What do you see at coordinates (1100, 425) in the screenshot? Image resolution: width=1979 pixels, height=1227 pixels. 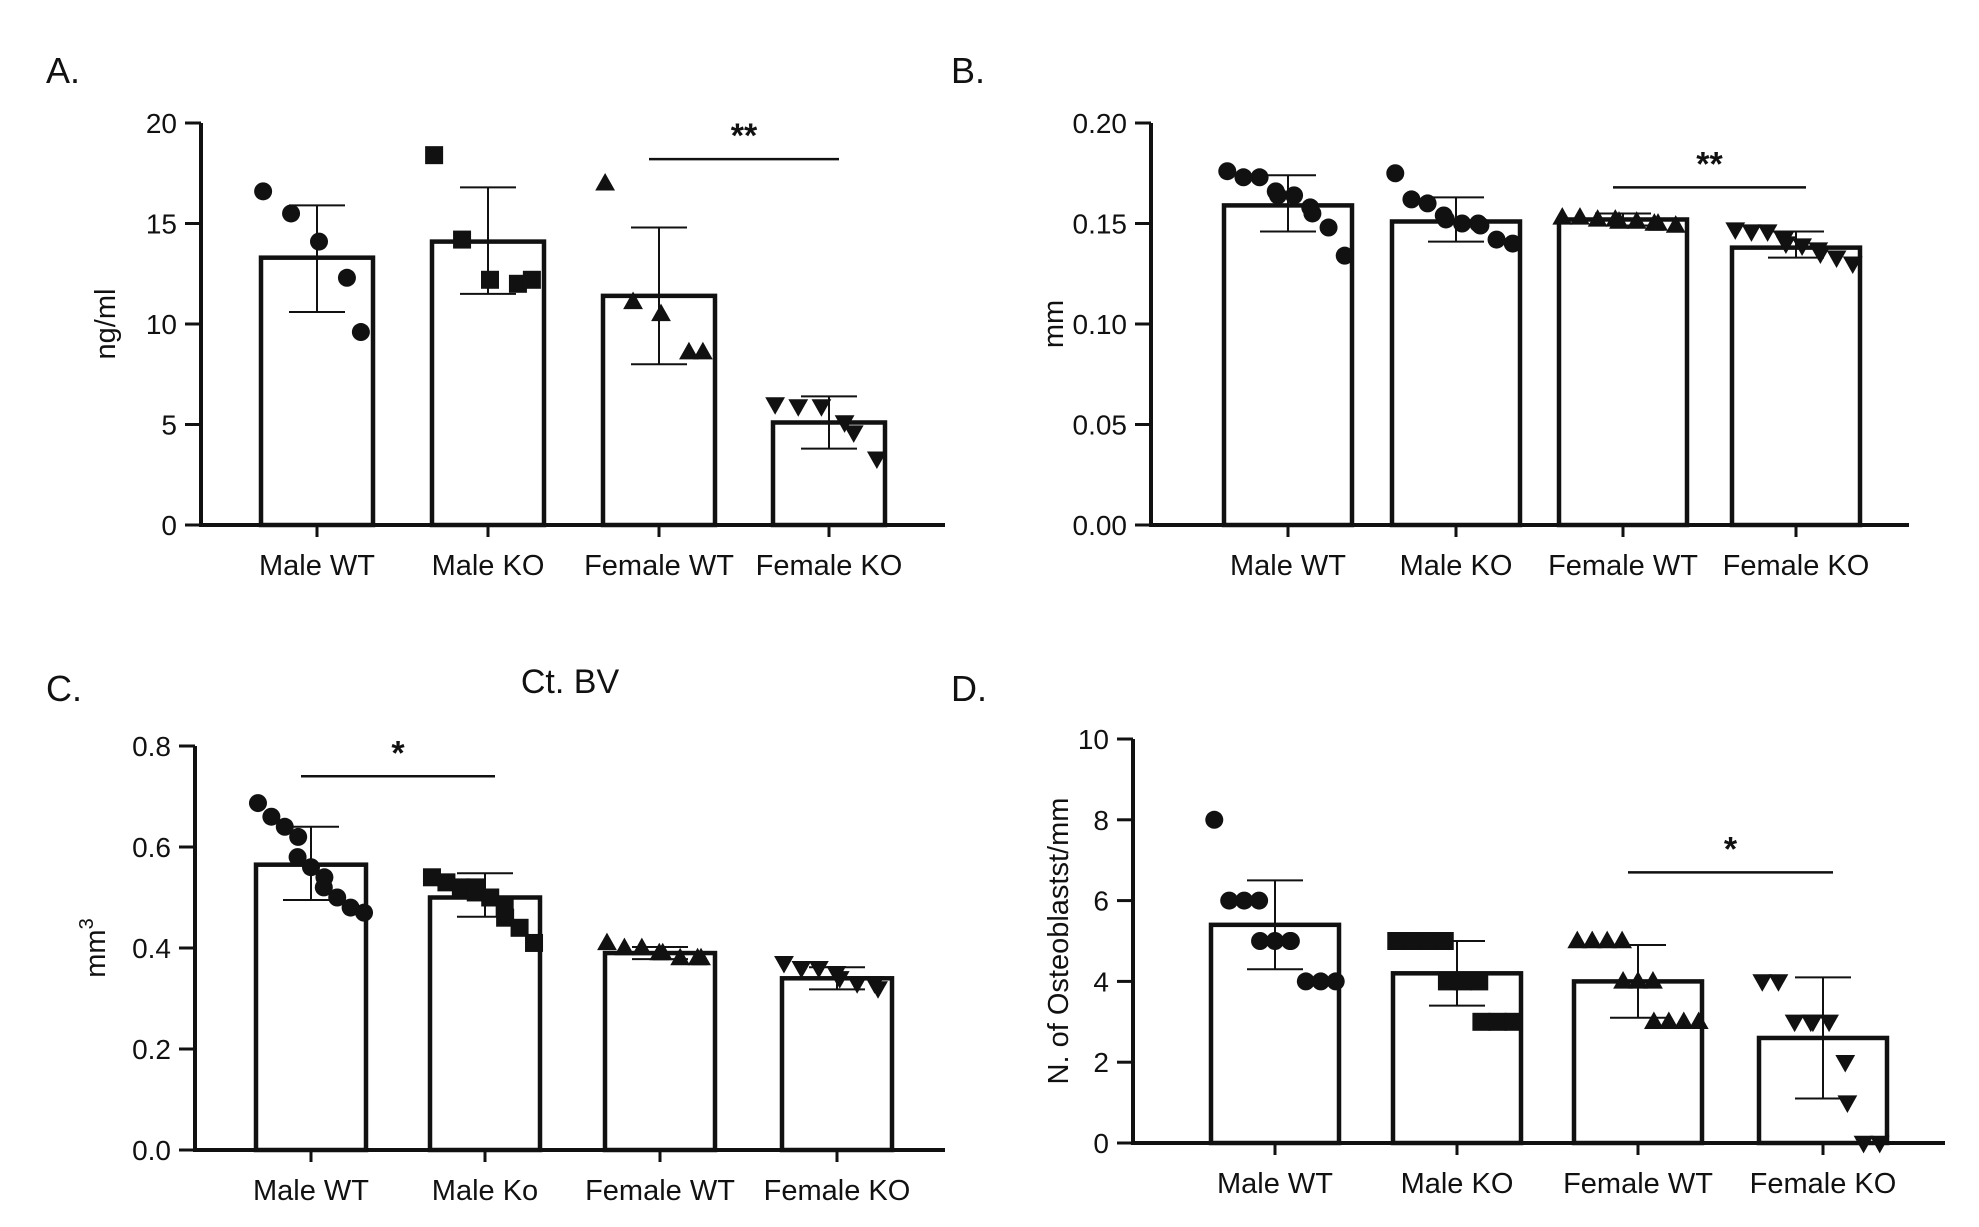 I see `y-tick-label: 0.05` at bounding box center [1100, 425].